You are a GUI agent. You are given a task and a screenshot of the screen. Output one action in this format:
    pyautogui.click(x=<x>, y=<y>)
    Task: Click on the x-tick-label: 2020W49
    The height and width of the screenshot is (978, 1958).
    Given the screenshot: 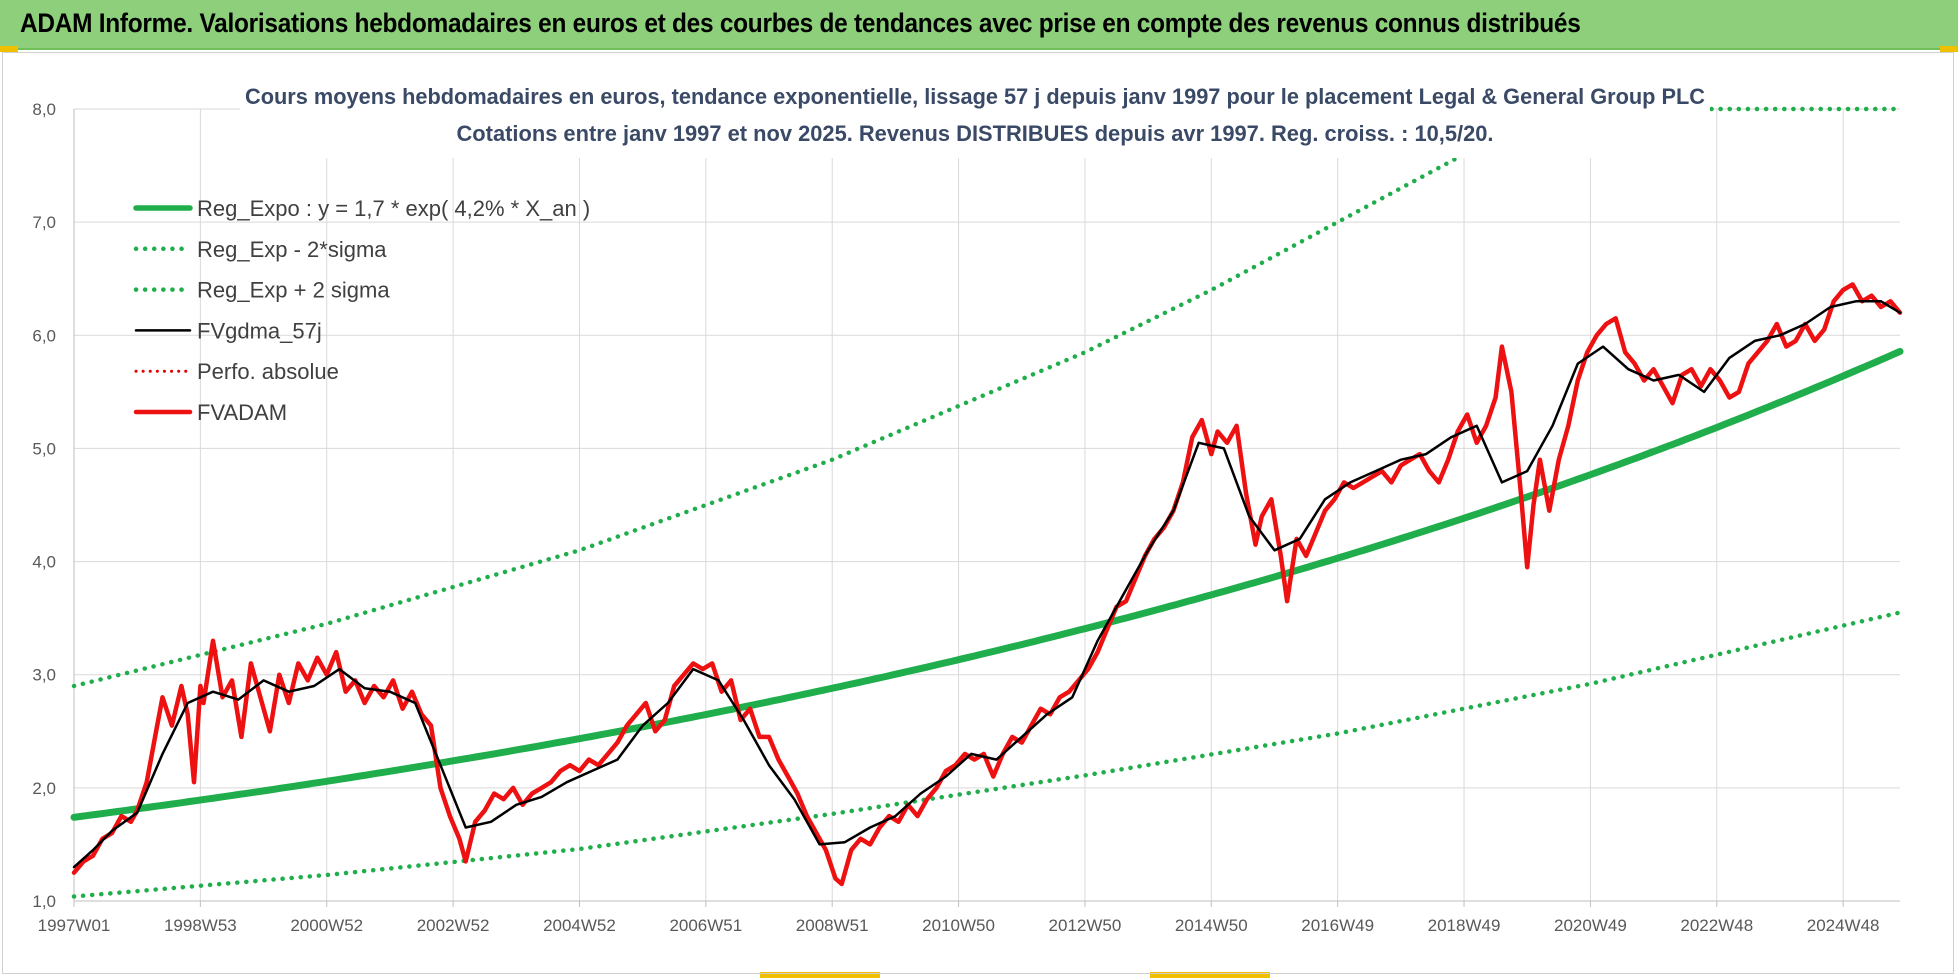 What is the action you would take?
    pyautogui.click(x=1590, y=925)
    